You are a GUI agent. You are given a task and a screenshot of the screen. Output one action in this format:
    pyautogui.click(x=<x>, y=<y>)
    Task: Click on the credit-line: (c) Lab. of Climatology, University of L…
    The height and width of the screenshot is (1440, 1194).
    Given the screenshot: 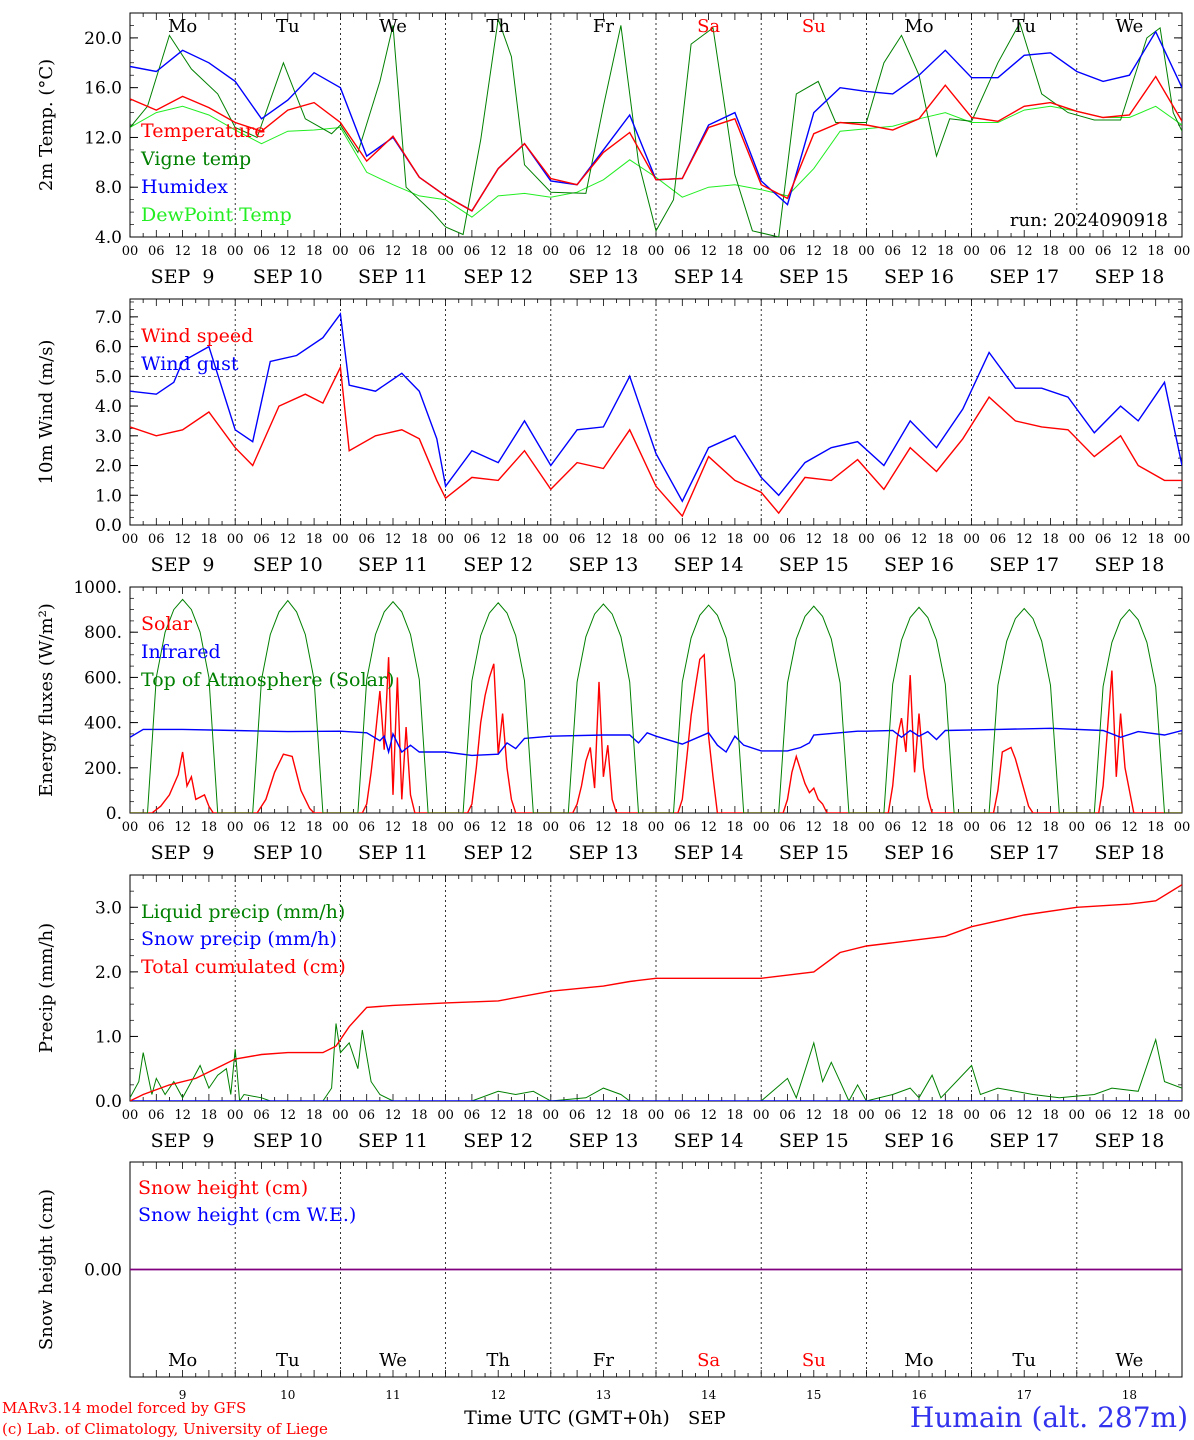 What is the action you would take?
    pyautogui.click(x=165, y=1429)
    